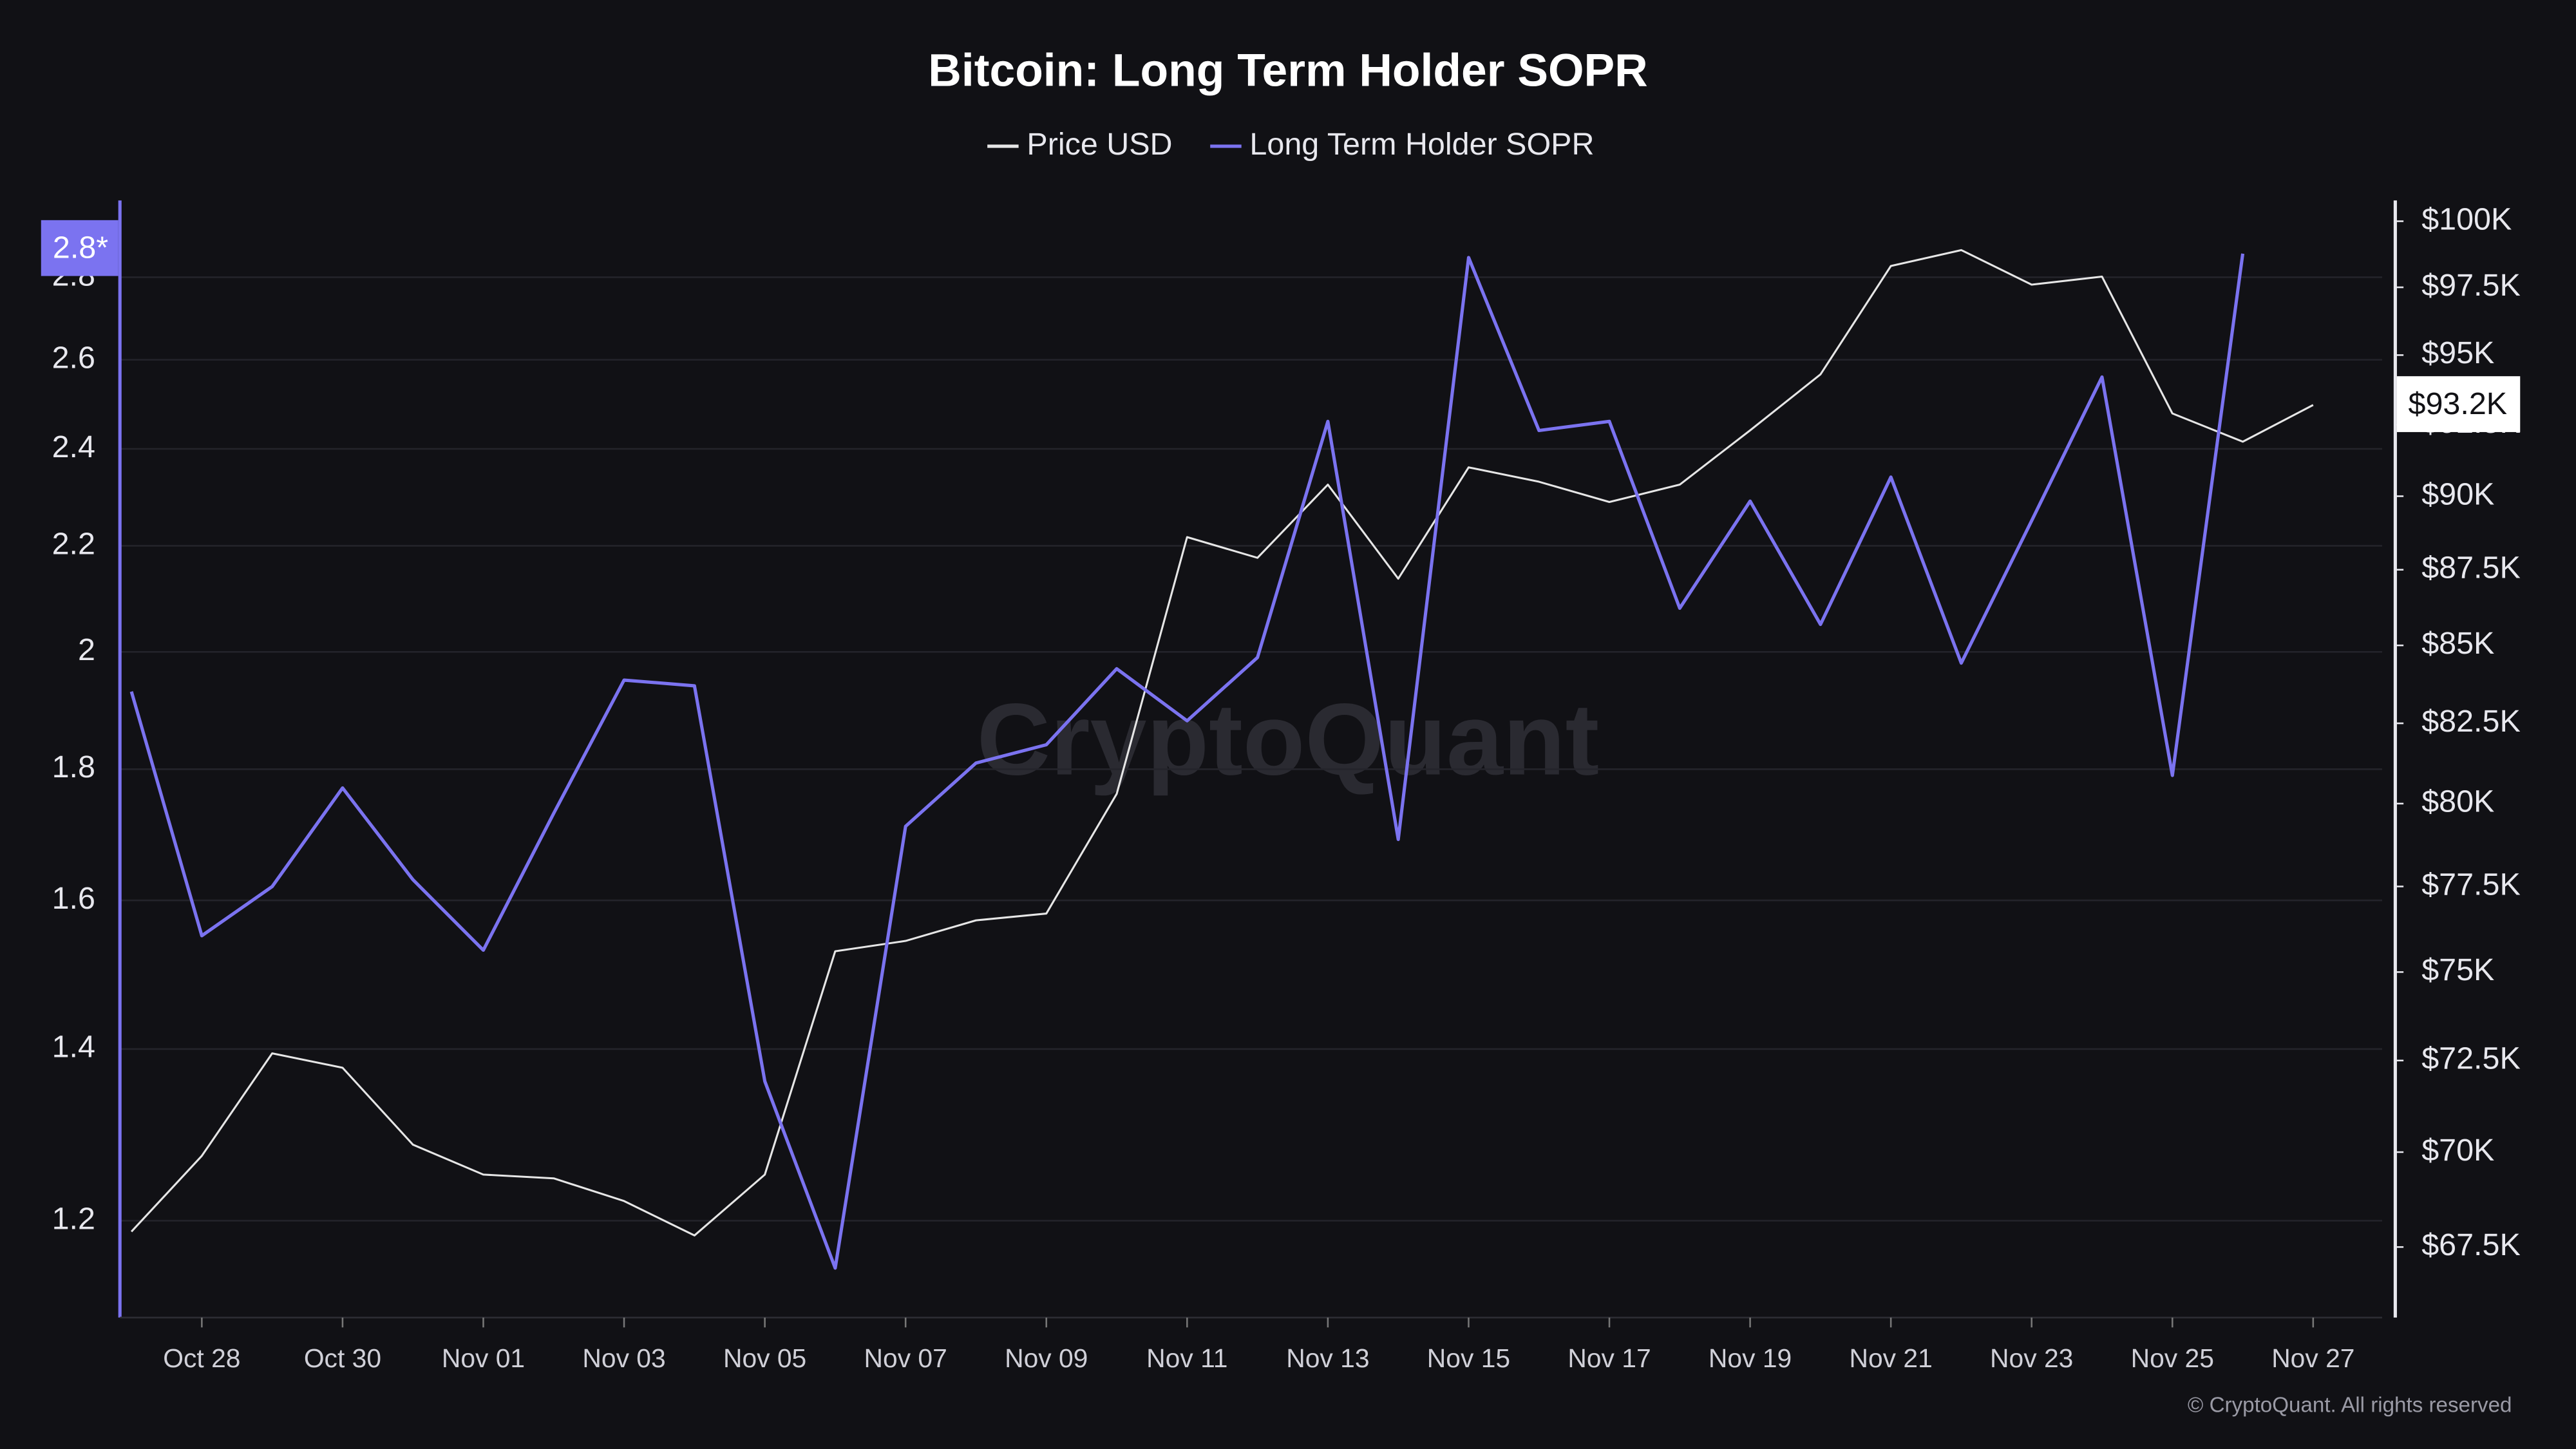 This screenshot has width=2576, height=1449. I want to click on right-badge-bg, so click(2458, 404).